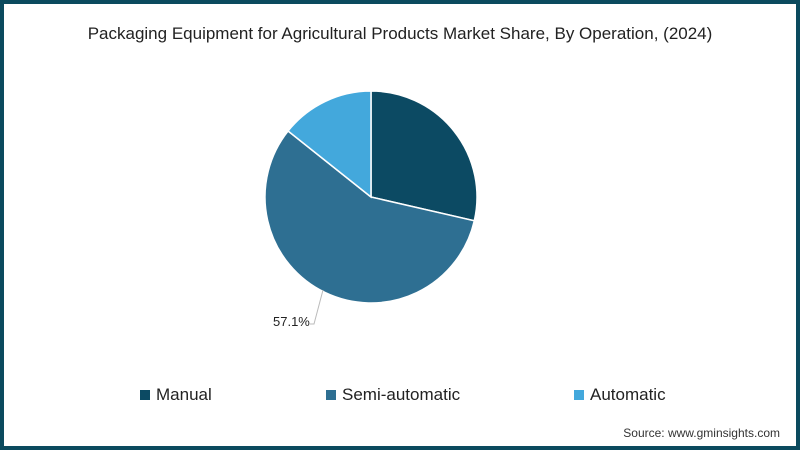 The image size is (800, 450). I want to click on legend-label: Manual, so click(184, 394).